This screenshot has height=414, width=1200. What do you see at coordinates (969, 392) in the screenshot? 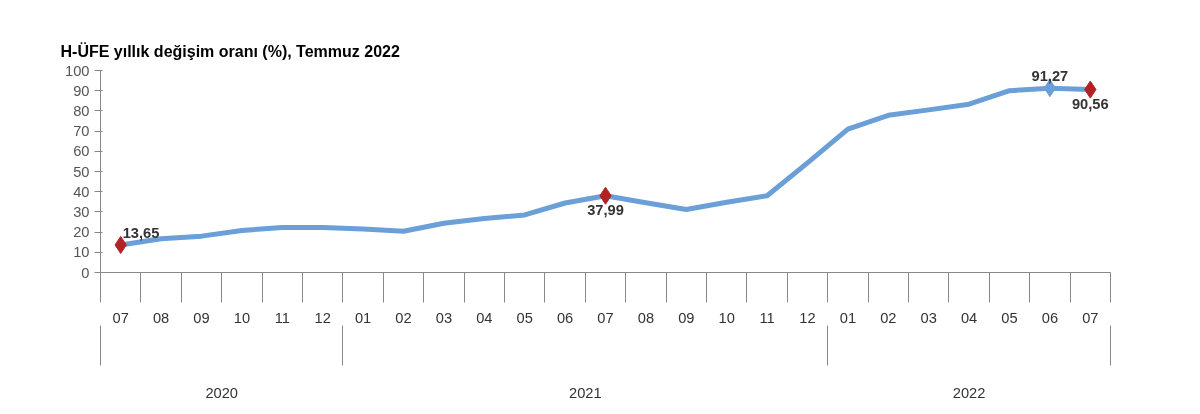
I see `text: 2022` at bounding box center [969, 392].